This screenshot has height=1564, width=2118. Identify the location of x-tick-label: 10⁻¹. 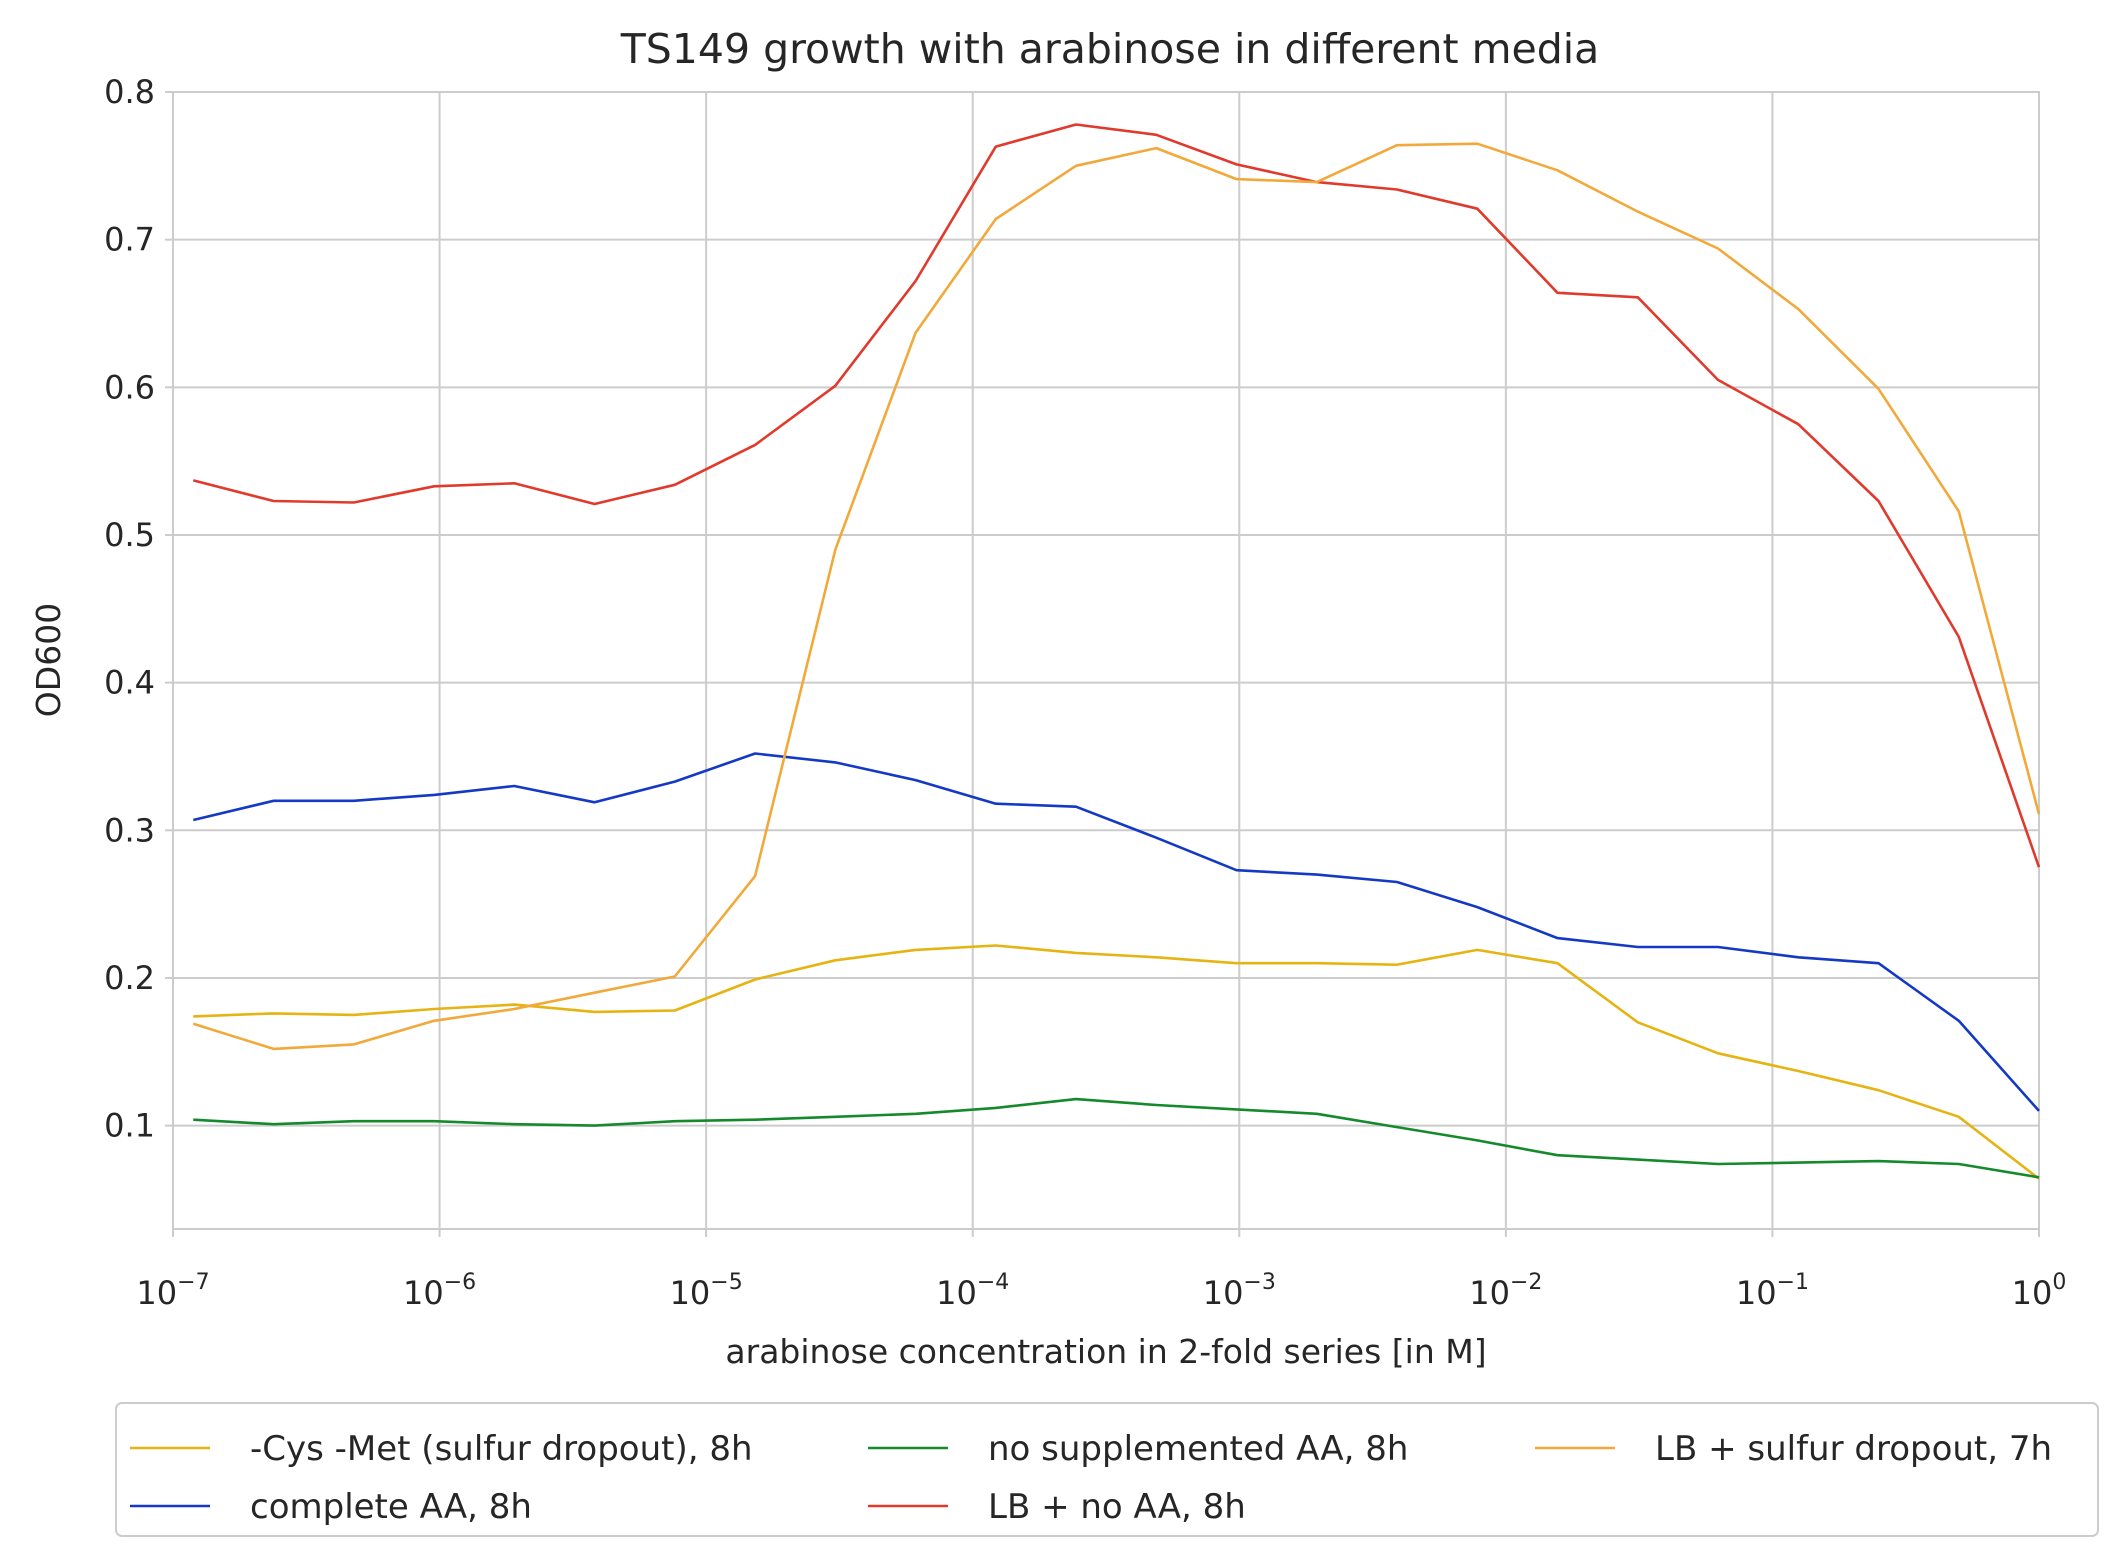
(1772, 1291).